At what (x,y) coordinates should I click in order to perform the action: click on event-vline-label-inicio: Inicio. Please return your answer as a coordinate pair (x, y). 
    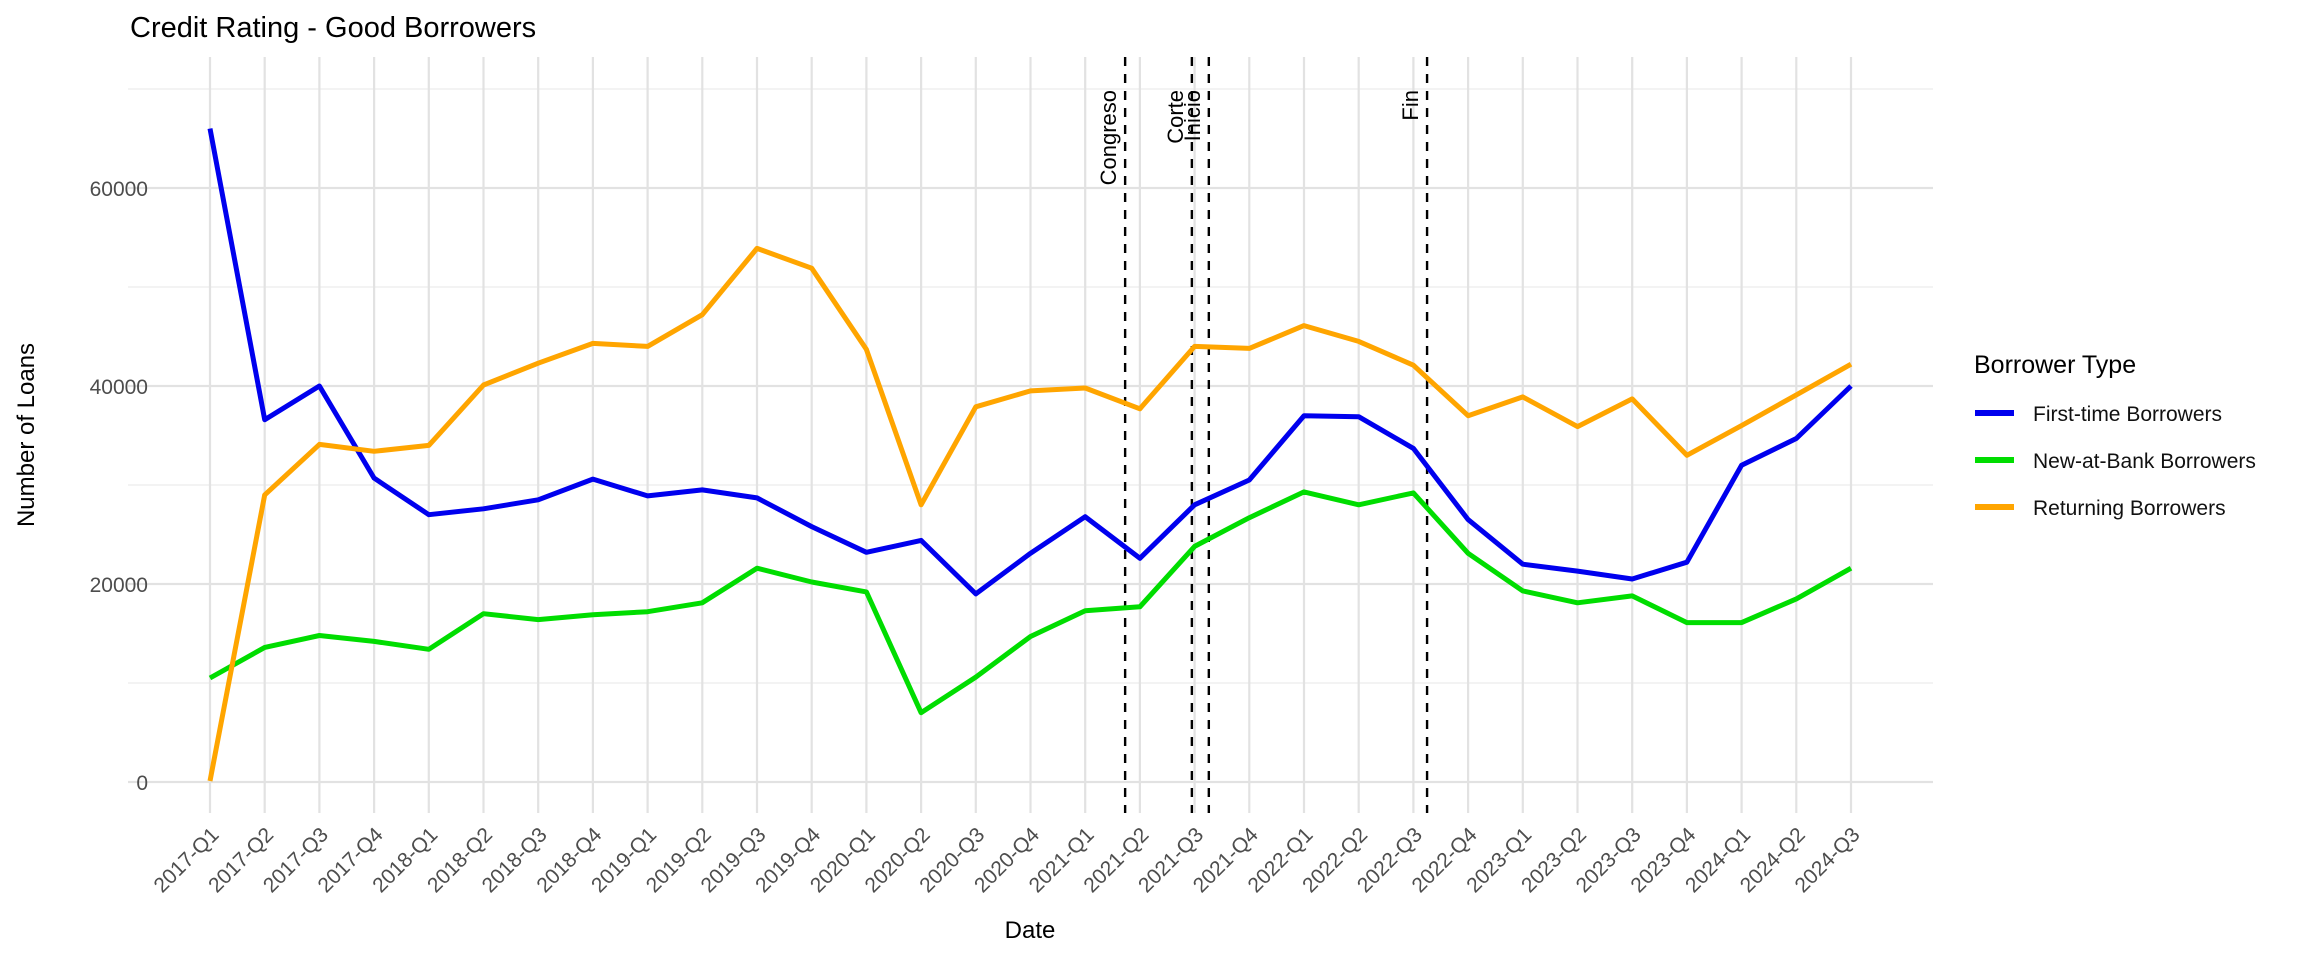
    Looking at the image, I should click on (1192, 115).